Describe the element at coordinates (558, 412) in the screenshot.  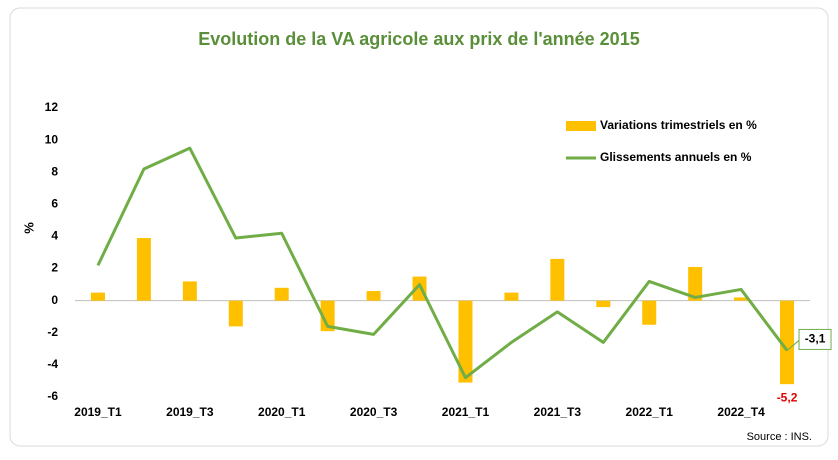
I see `x-tick-label: 2021_T3` at that location.